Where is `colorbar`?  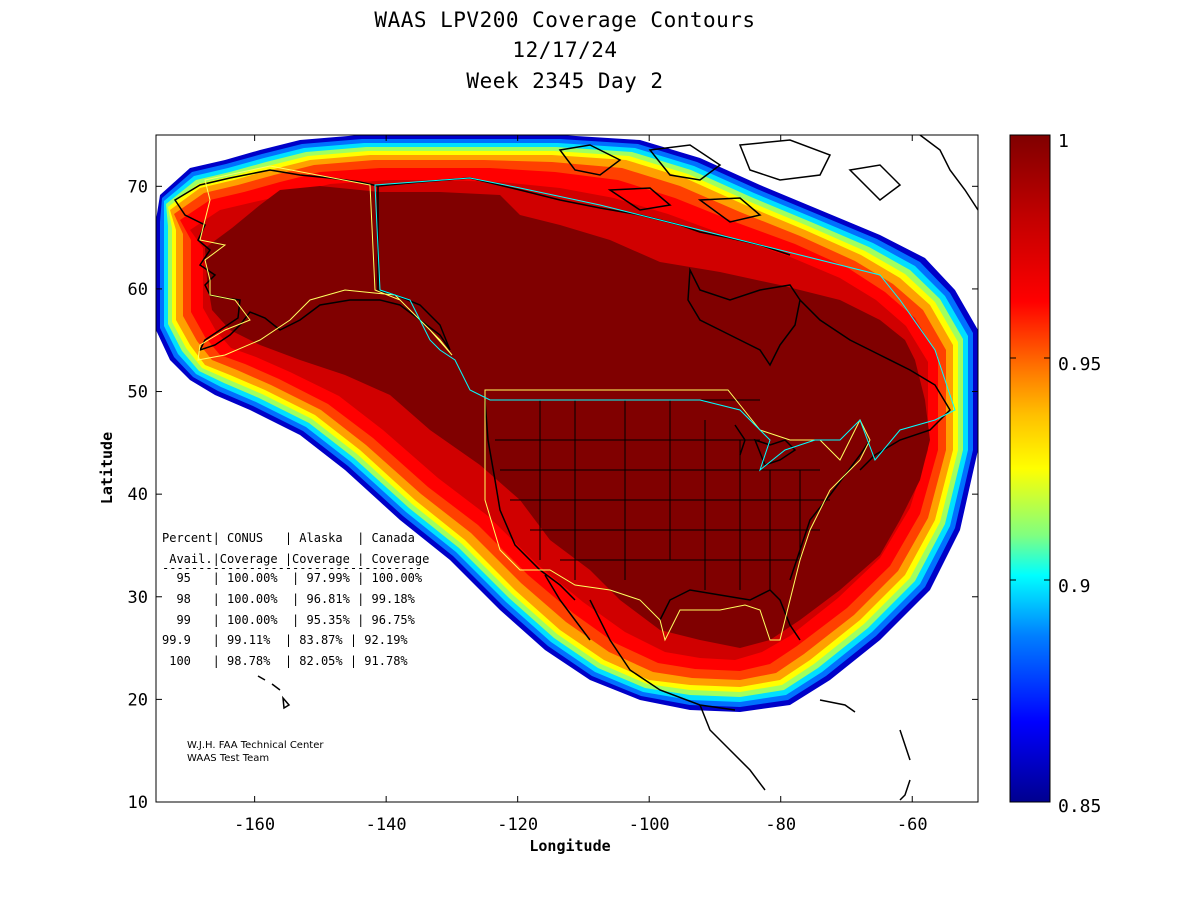 colorbar is located at coordinates (1030, 468).